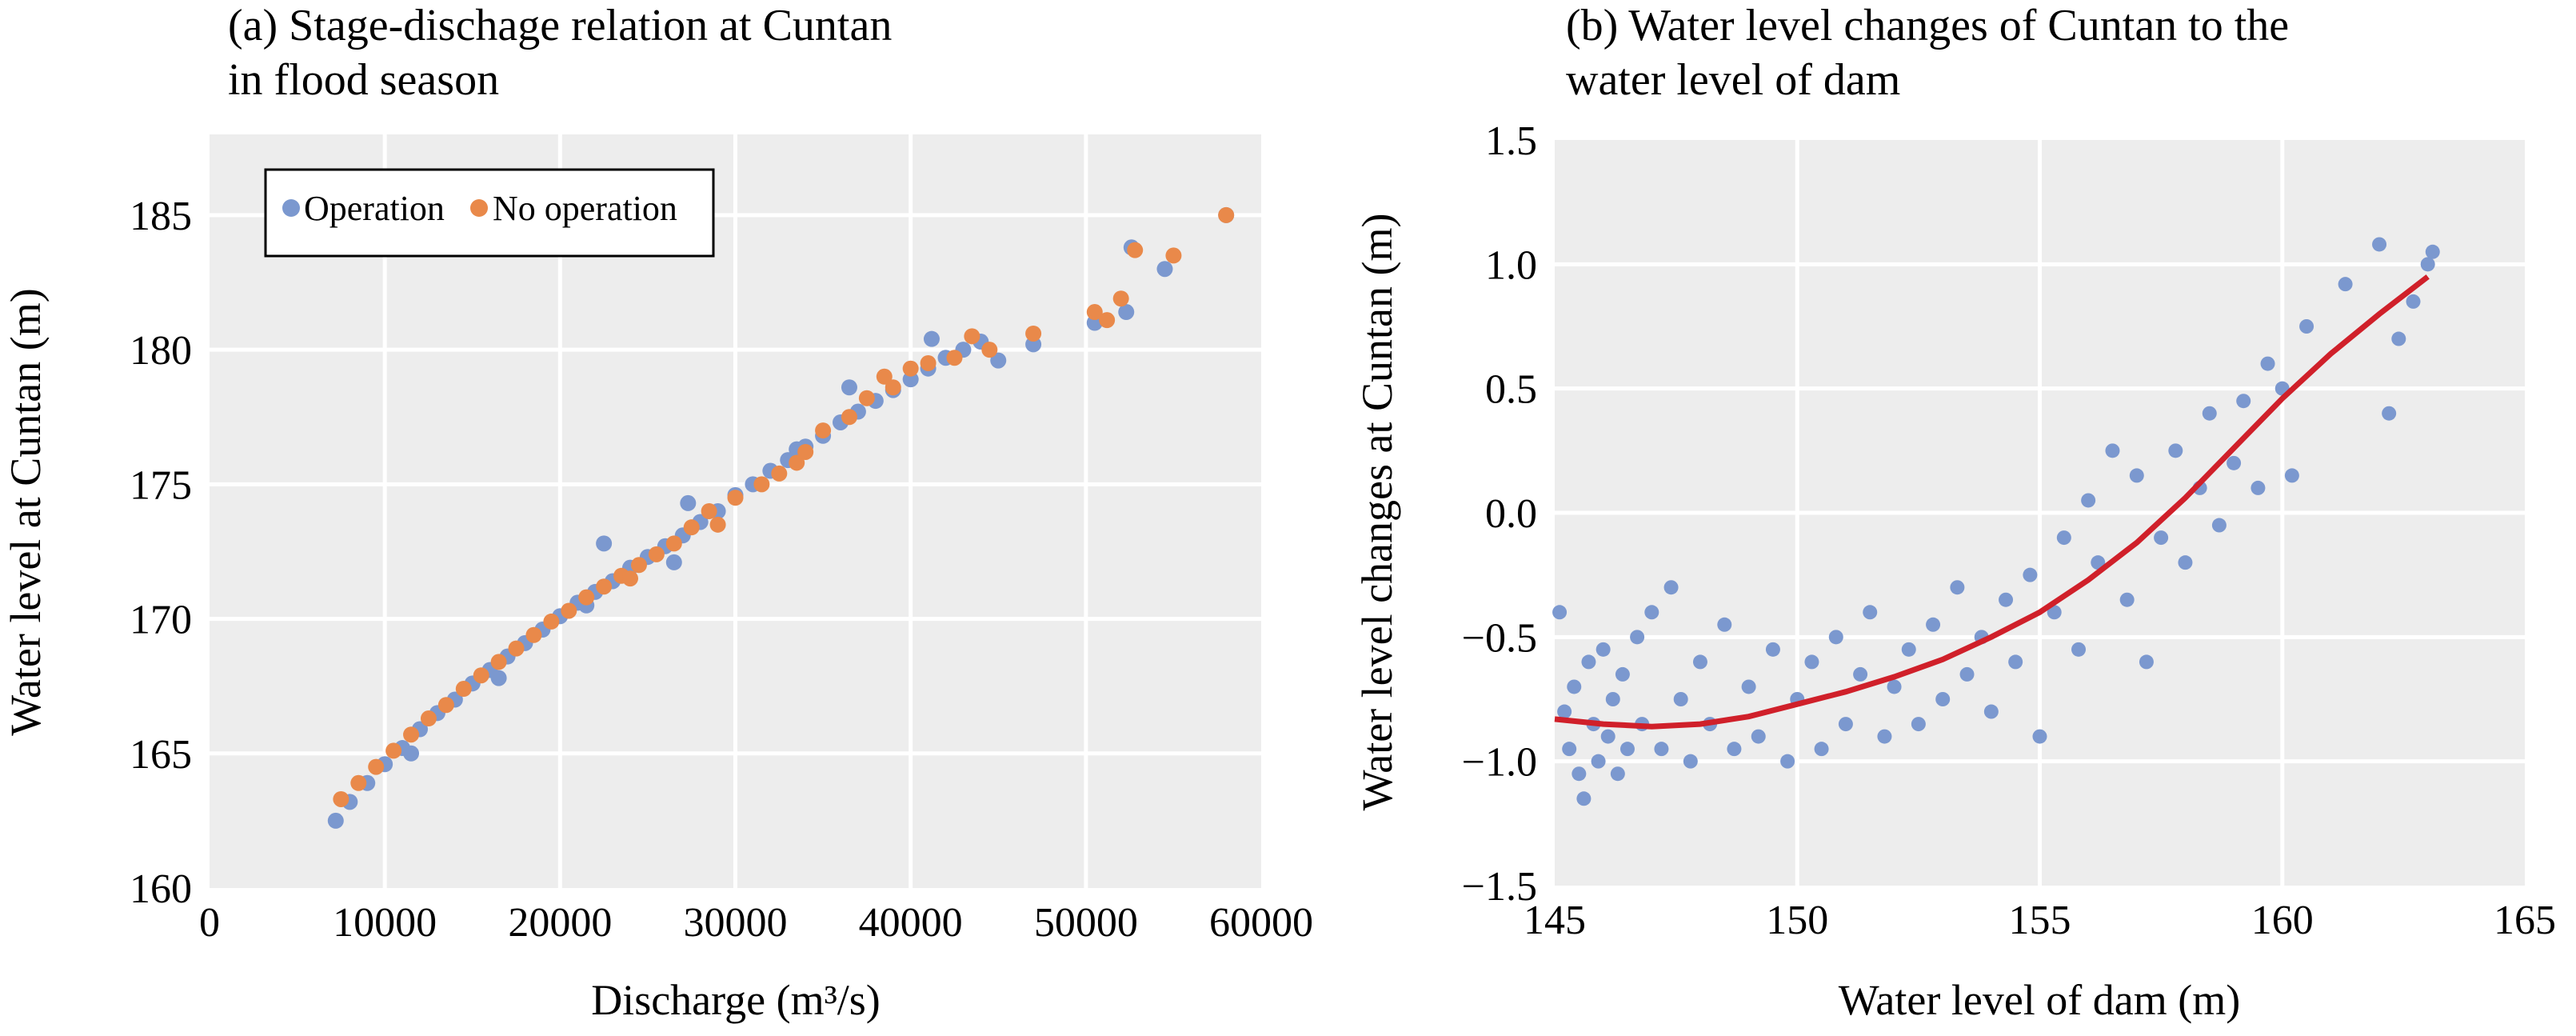 This screenshot has height=1036, width=2576. Describe the element at coordinates (1797, 920) in the screenshot. I see `panel-b-x-tick-label: 150` at that location.